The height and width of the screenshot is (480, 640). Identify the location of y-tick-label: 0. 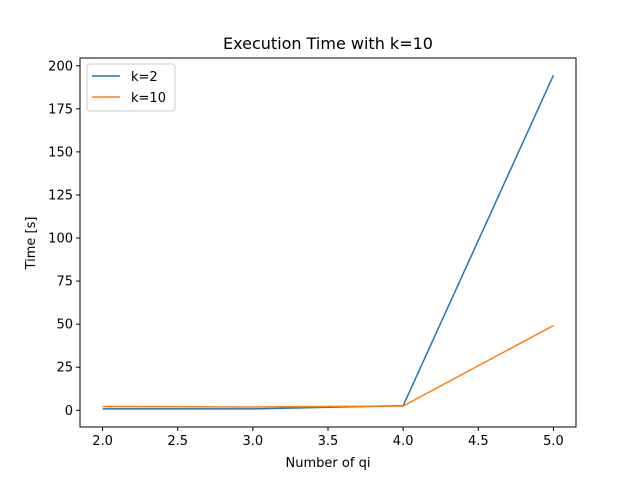
(69, 411).